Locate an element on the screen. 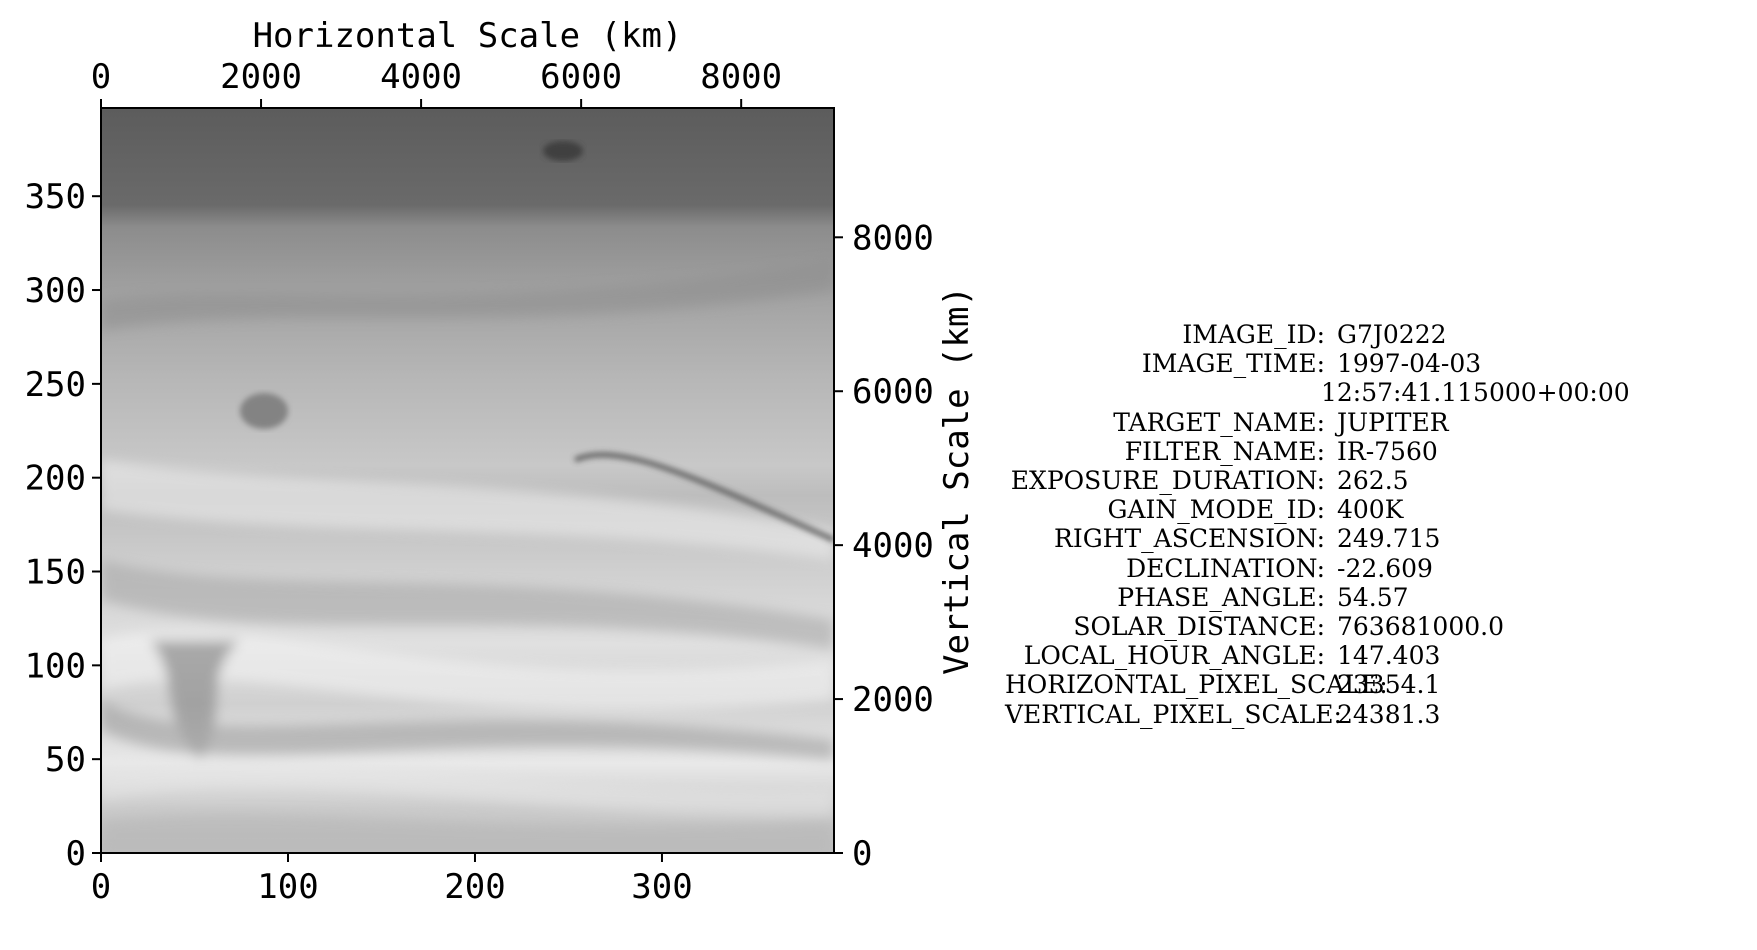 The image size is (1757, 950). right-axis-title: Vertical Scale (km) is located at coordinates (957, 480).